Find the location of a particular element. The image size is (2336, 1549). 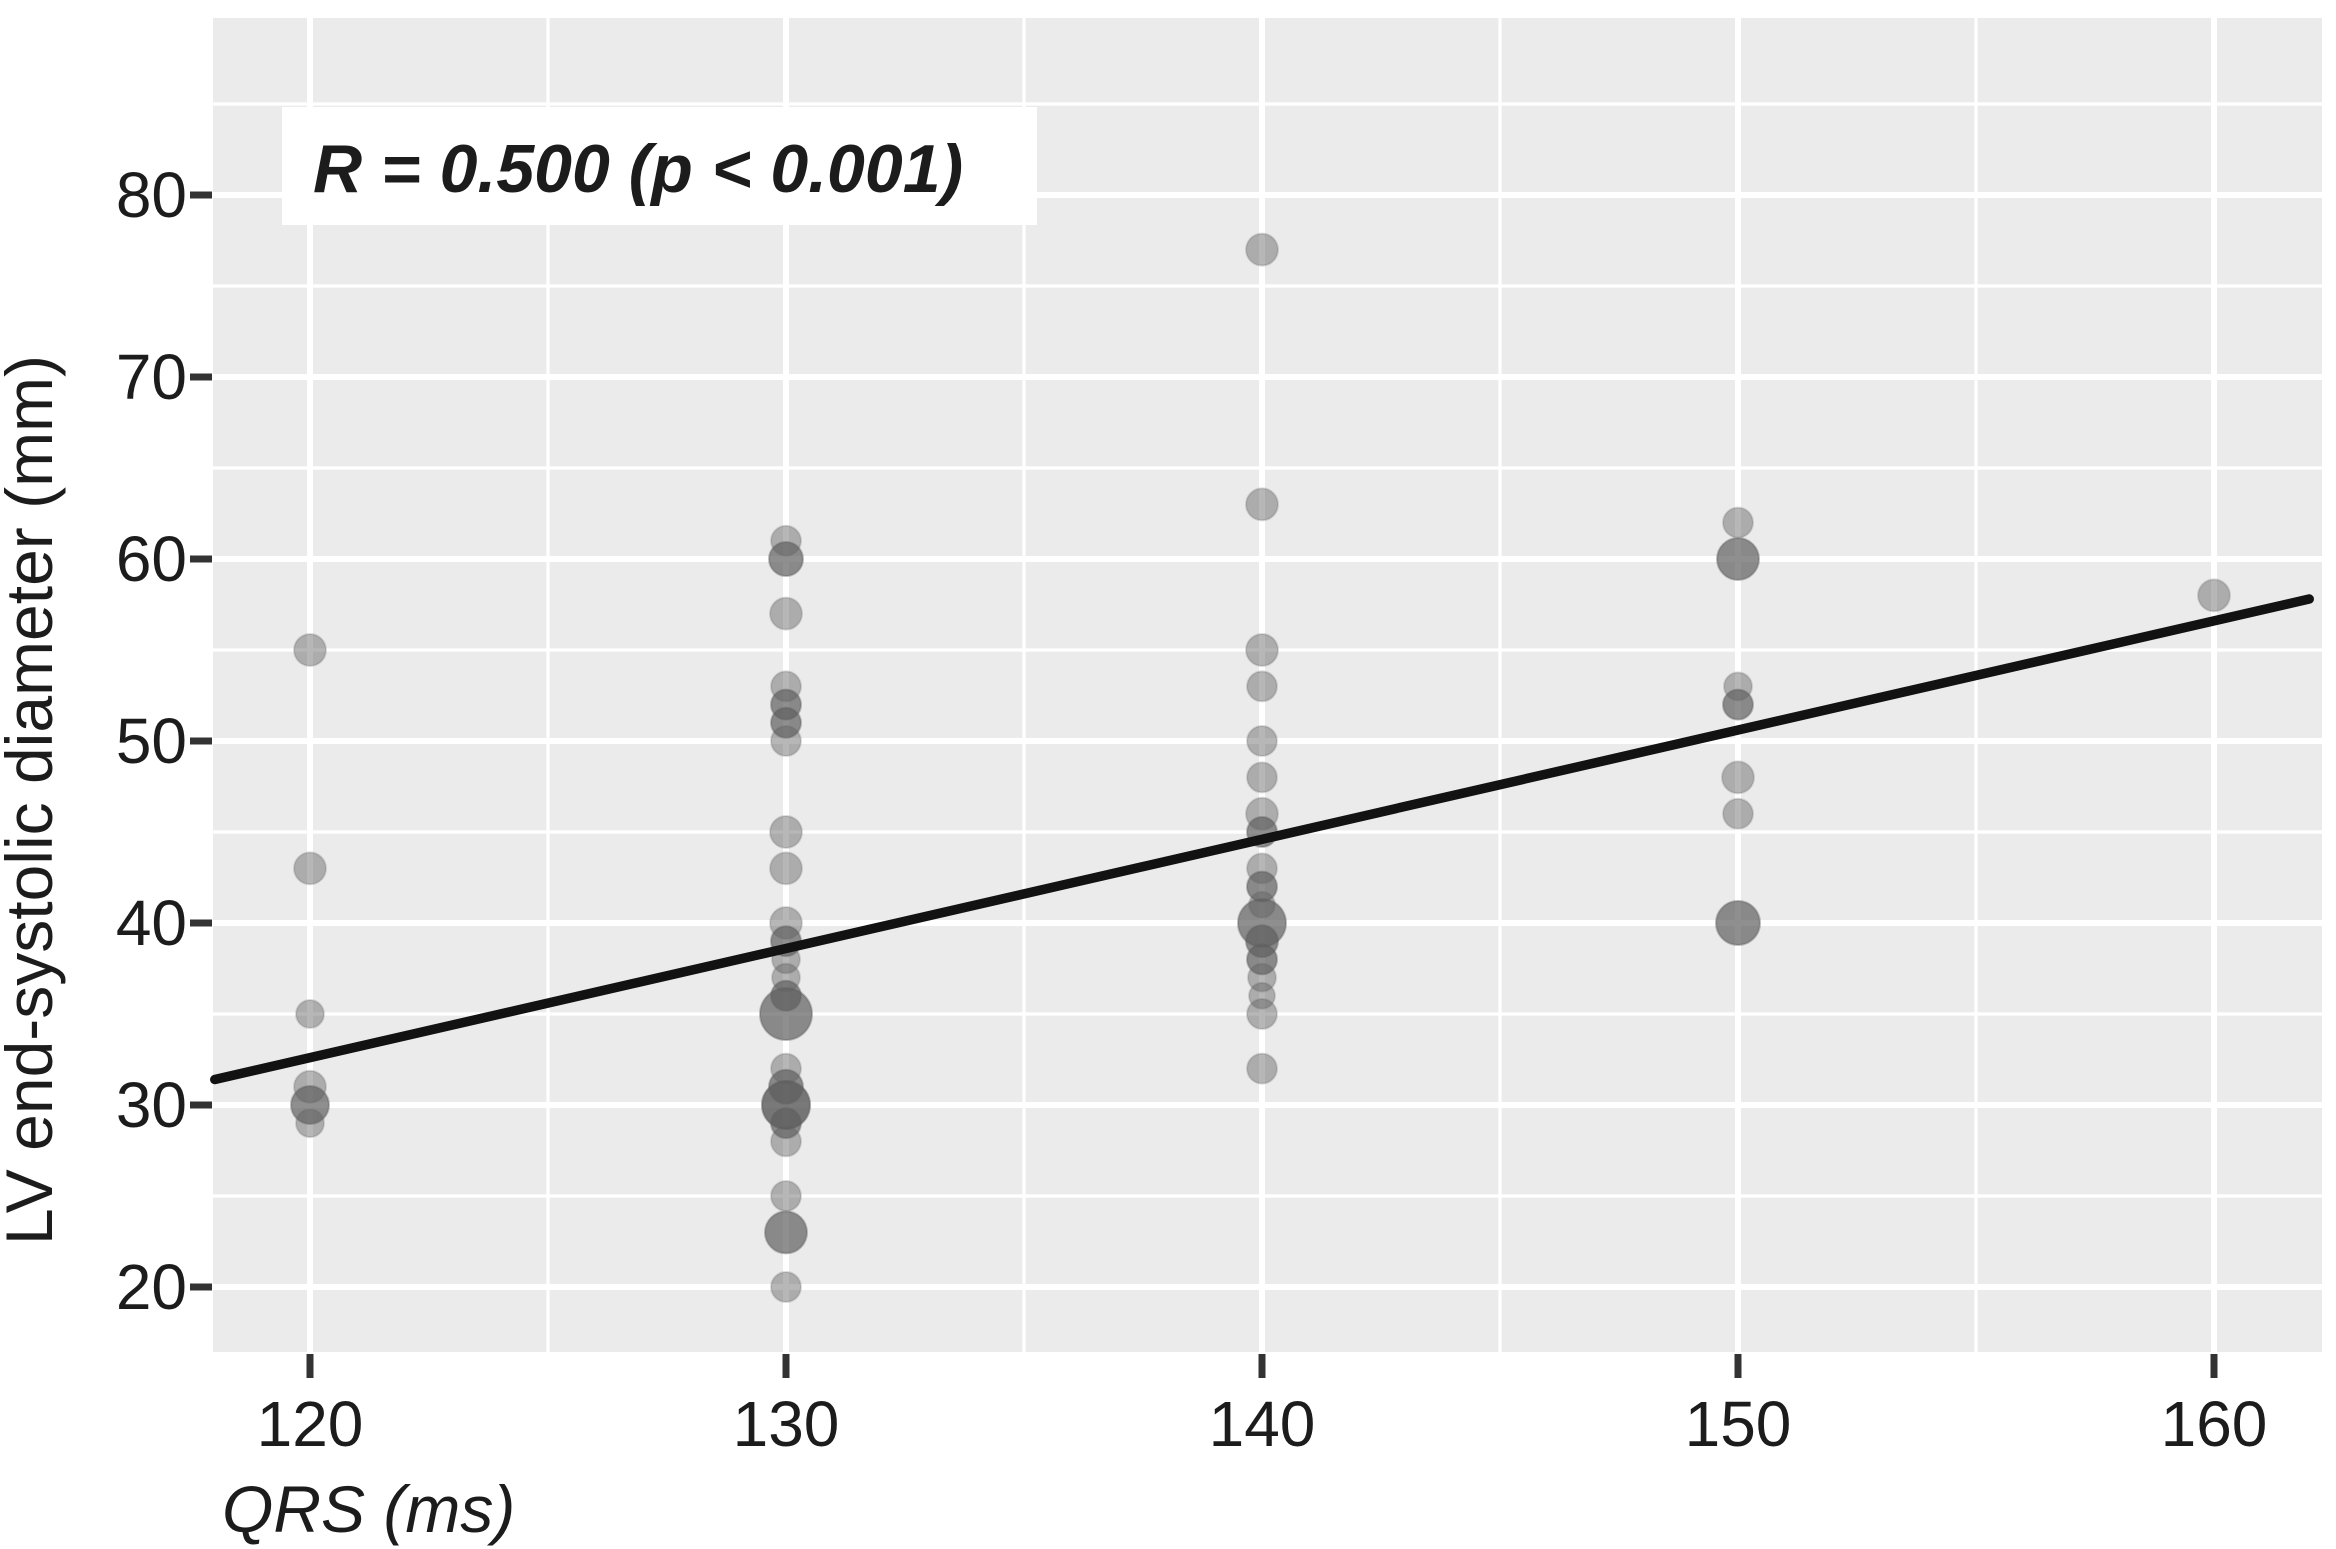

annotation-text: R = 0.500 (p < 0.001) is located at coordinates (638, 169).